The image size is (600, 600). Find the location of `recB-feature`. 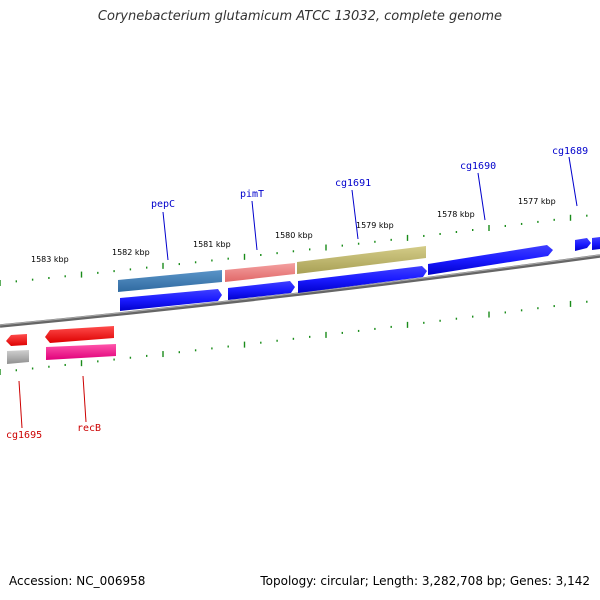

recB-feature is located at coordinates (81, 352).